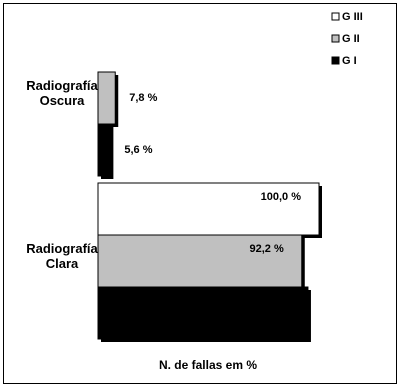 This screenshot has width=400, height=389. What do you see at coordinates (267, 249) in the screenshot?
I see `value-label: 92,2 %` at bounding box center [267, 249].